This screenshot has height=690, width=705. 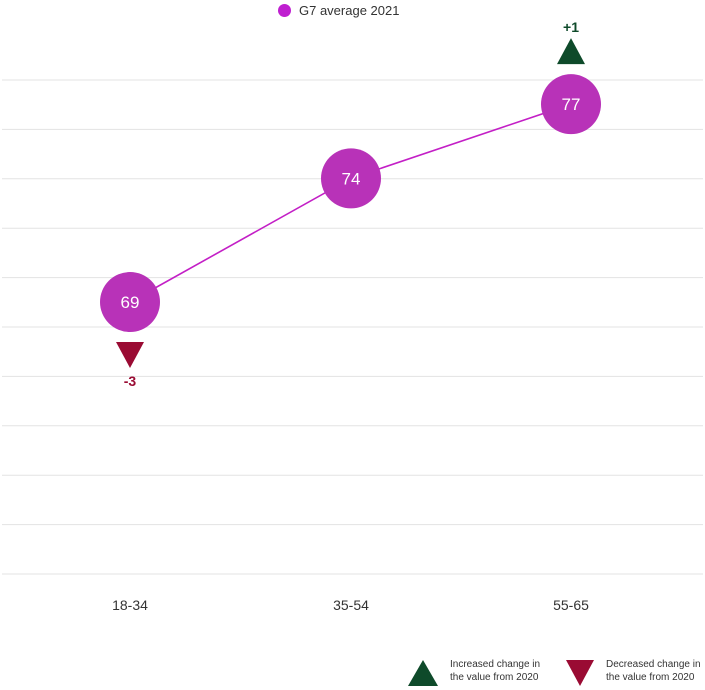 I want to click on legend-increase: Increased change in the value from 2020, so click(x=484, y=672).